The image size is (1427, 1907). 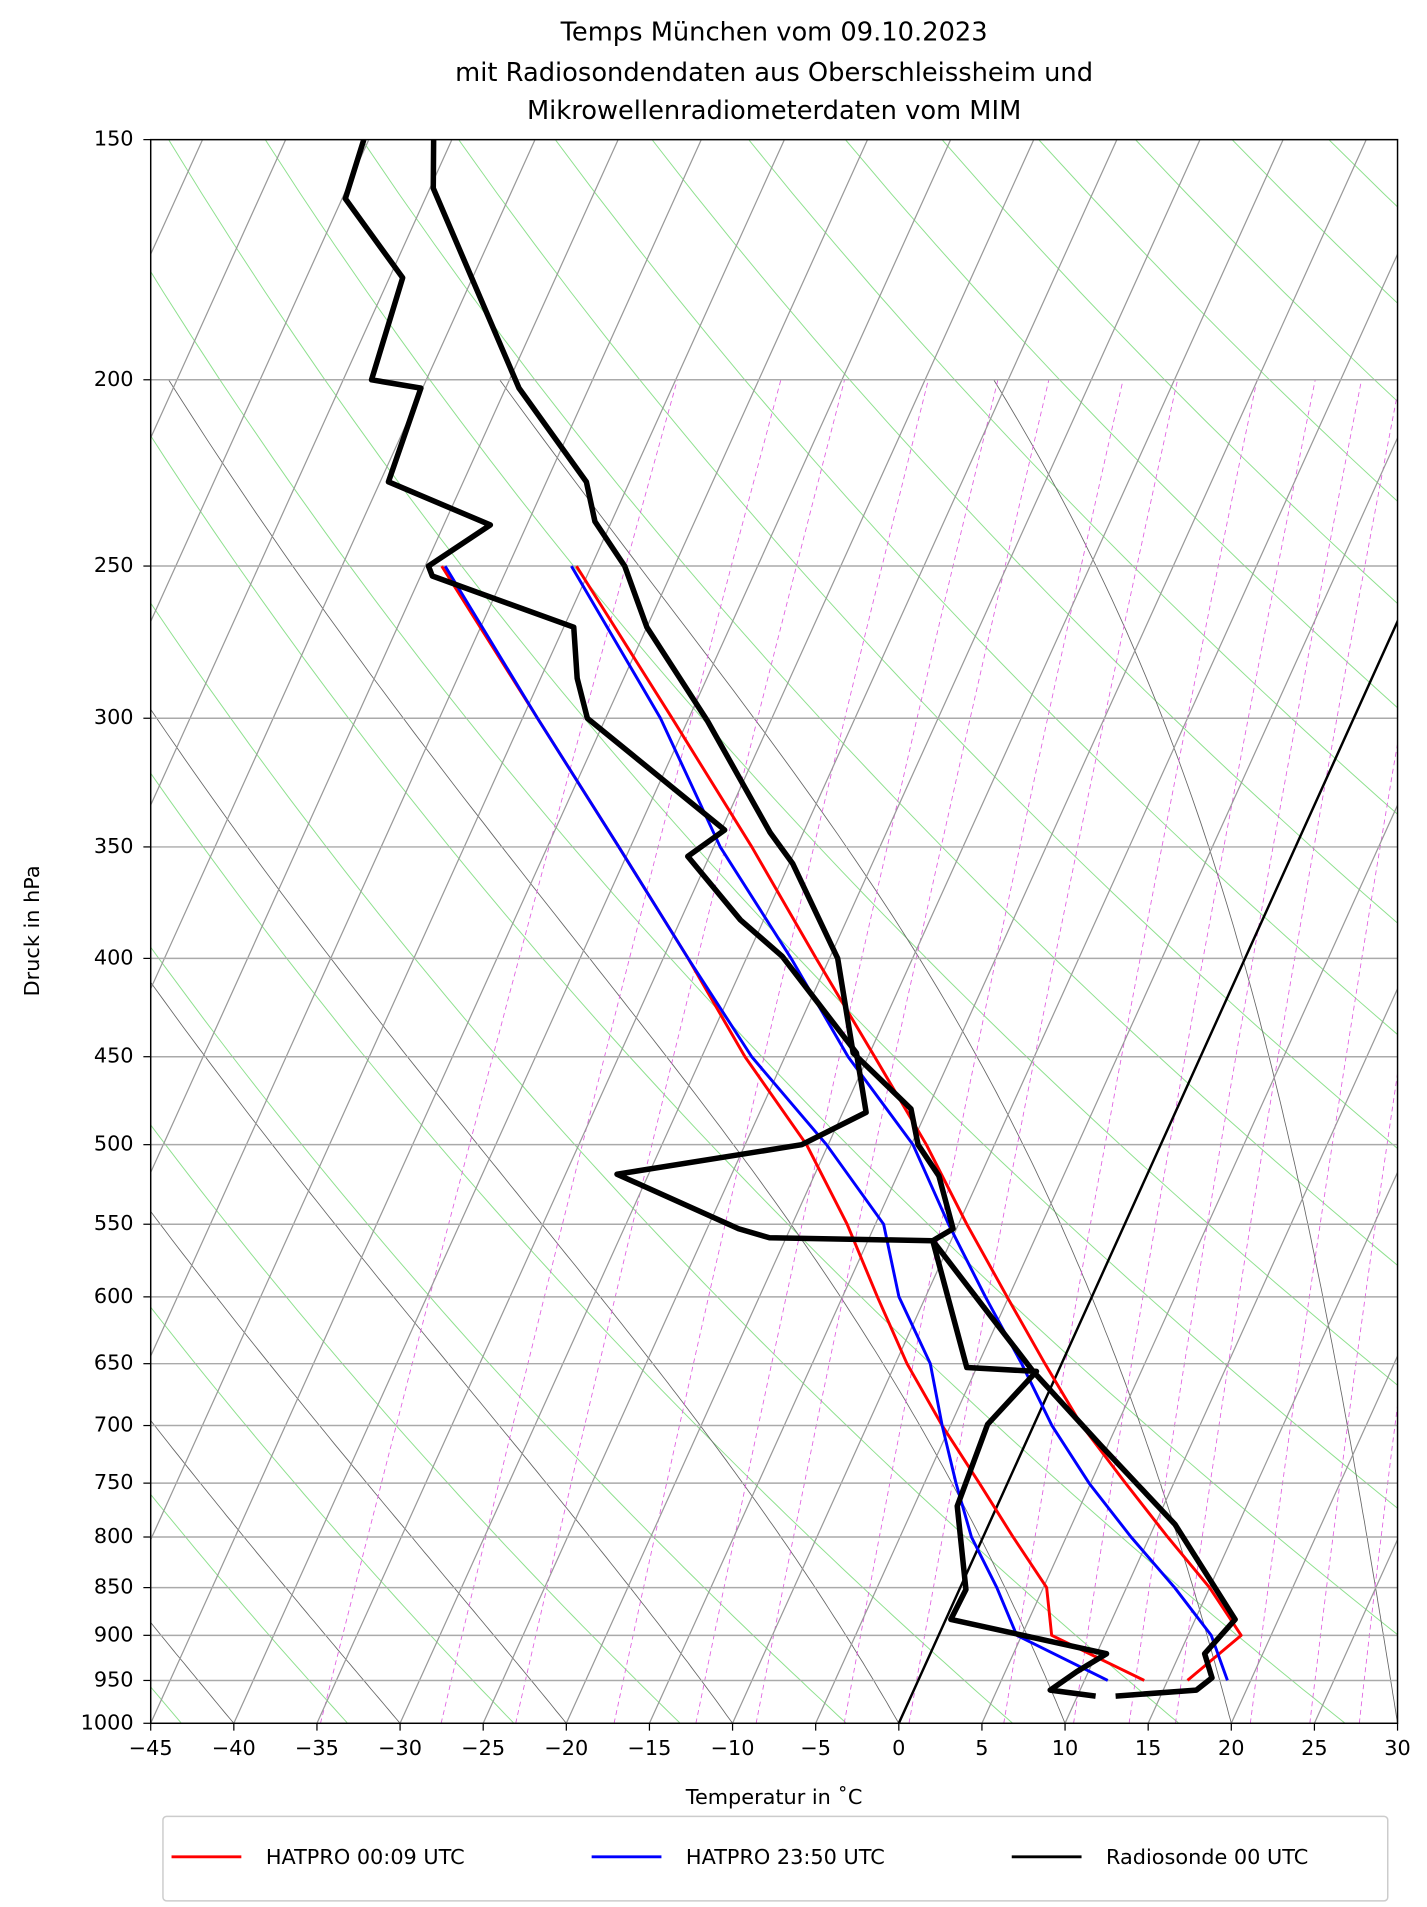 I want to click on y-tick-label: 250, so click(x=114, y=565).